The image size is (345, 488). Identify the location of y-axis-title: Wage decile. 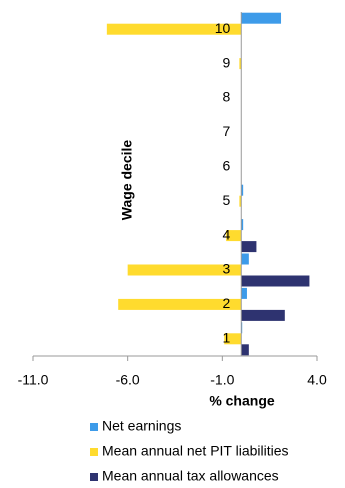
(127, 180).